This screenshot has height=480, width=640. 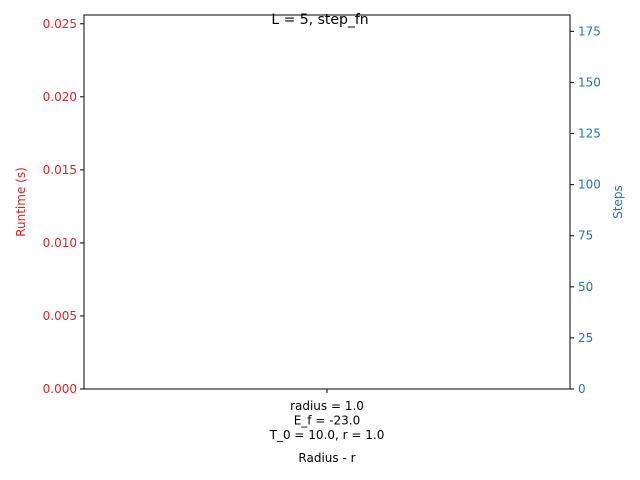 What do you see at coordinates (589, 31) in the screenshot?
I see `right-tick-label: 175` at bounding box center [589, 31].